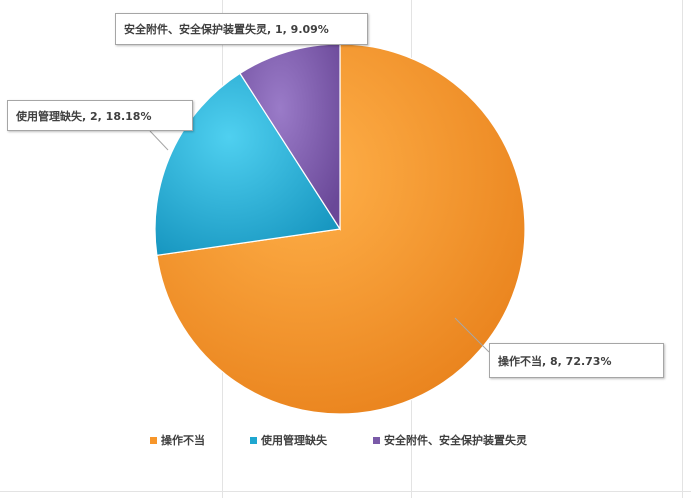  What do you see at coordinates (576, 360) in the screenshot?
I see `data-label-operation-error: 操作不当, 8, 72.73%` at bounding box center [576, 360].